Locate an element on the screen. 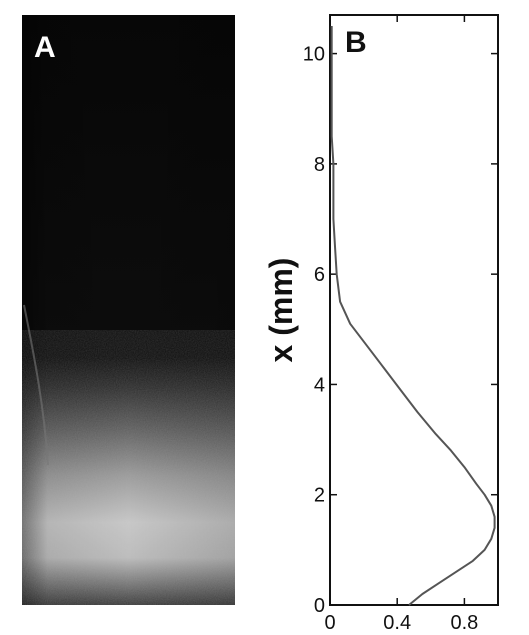  y-tick-label: 4 is located at coordinates (319, 385).